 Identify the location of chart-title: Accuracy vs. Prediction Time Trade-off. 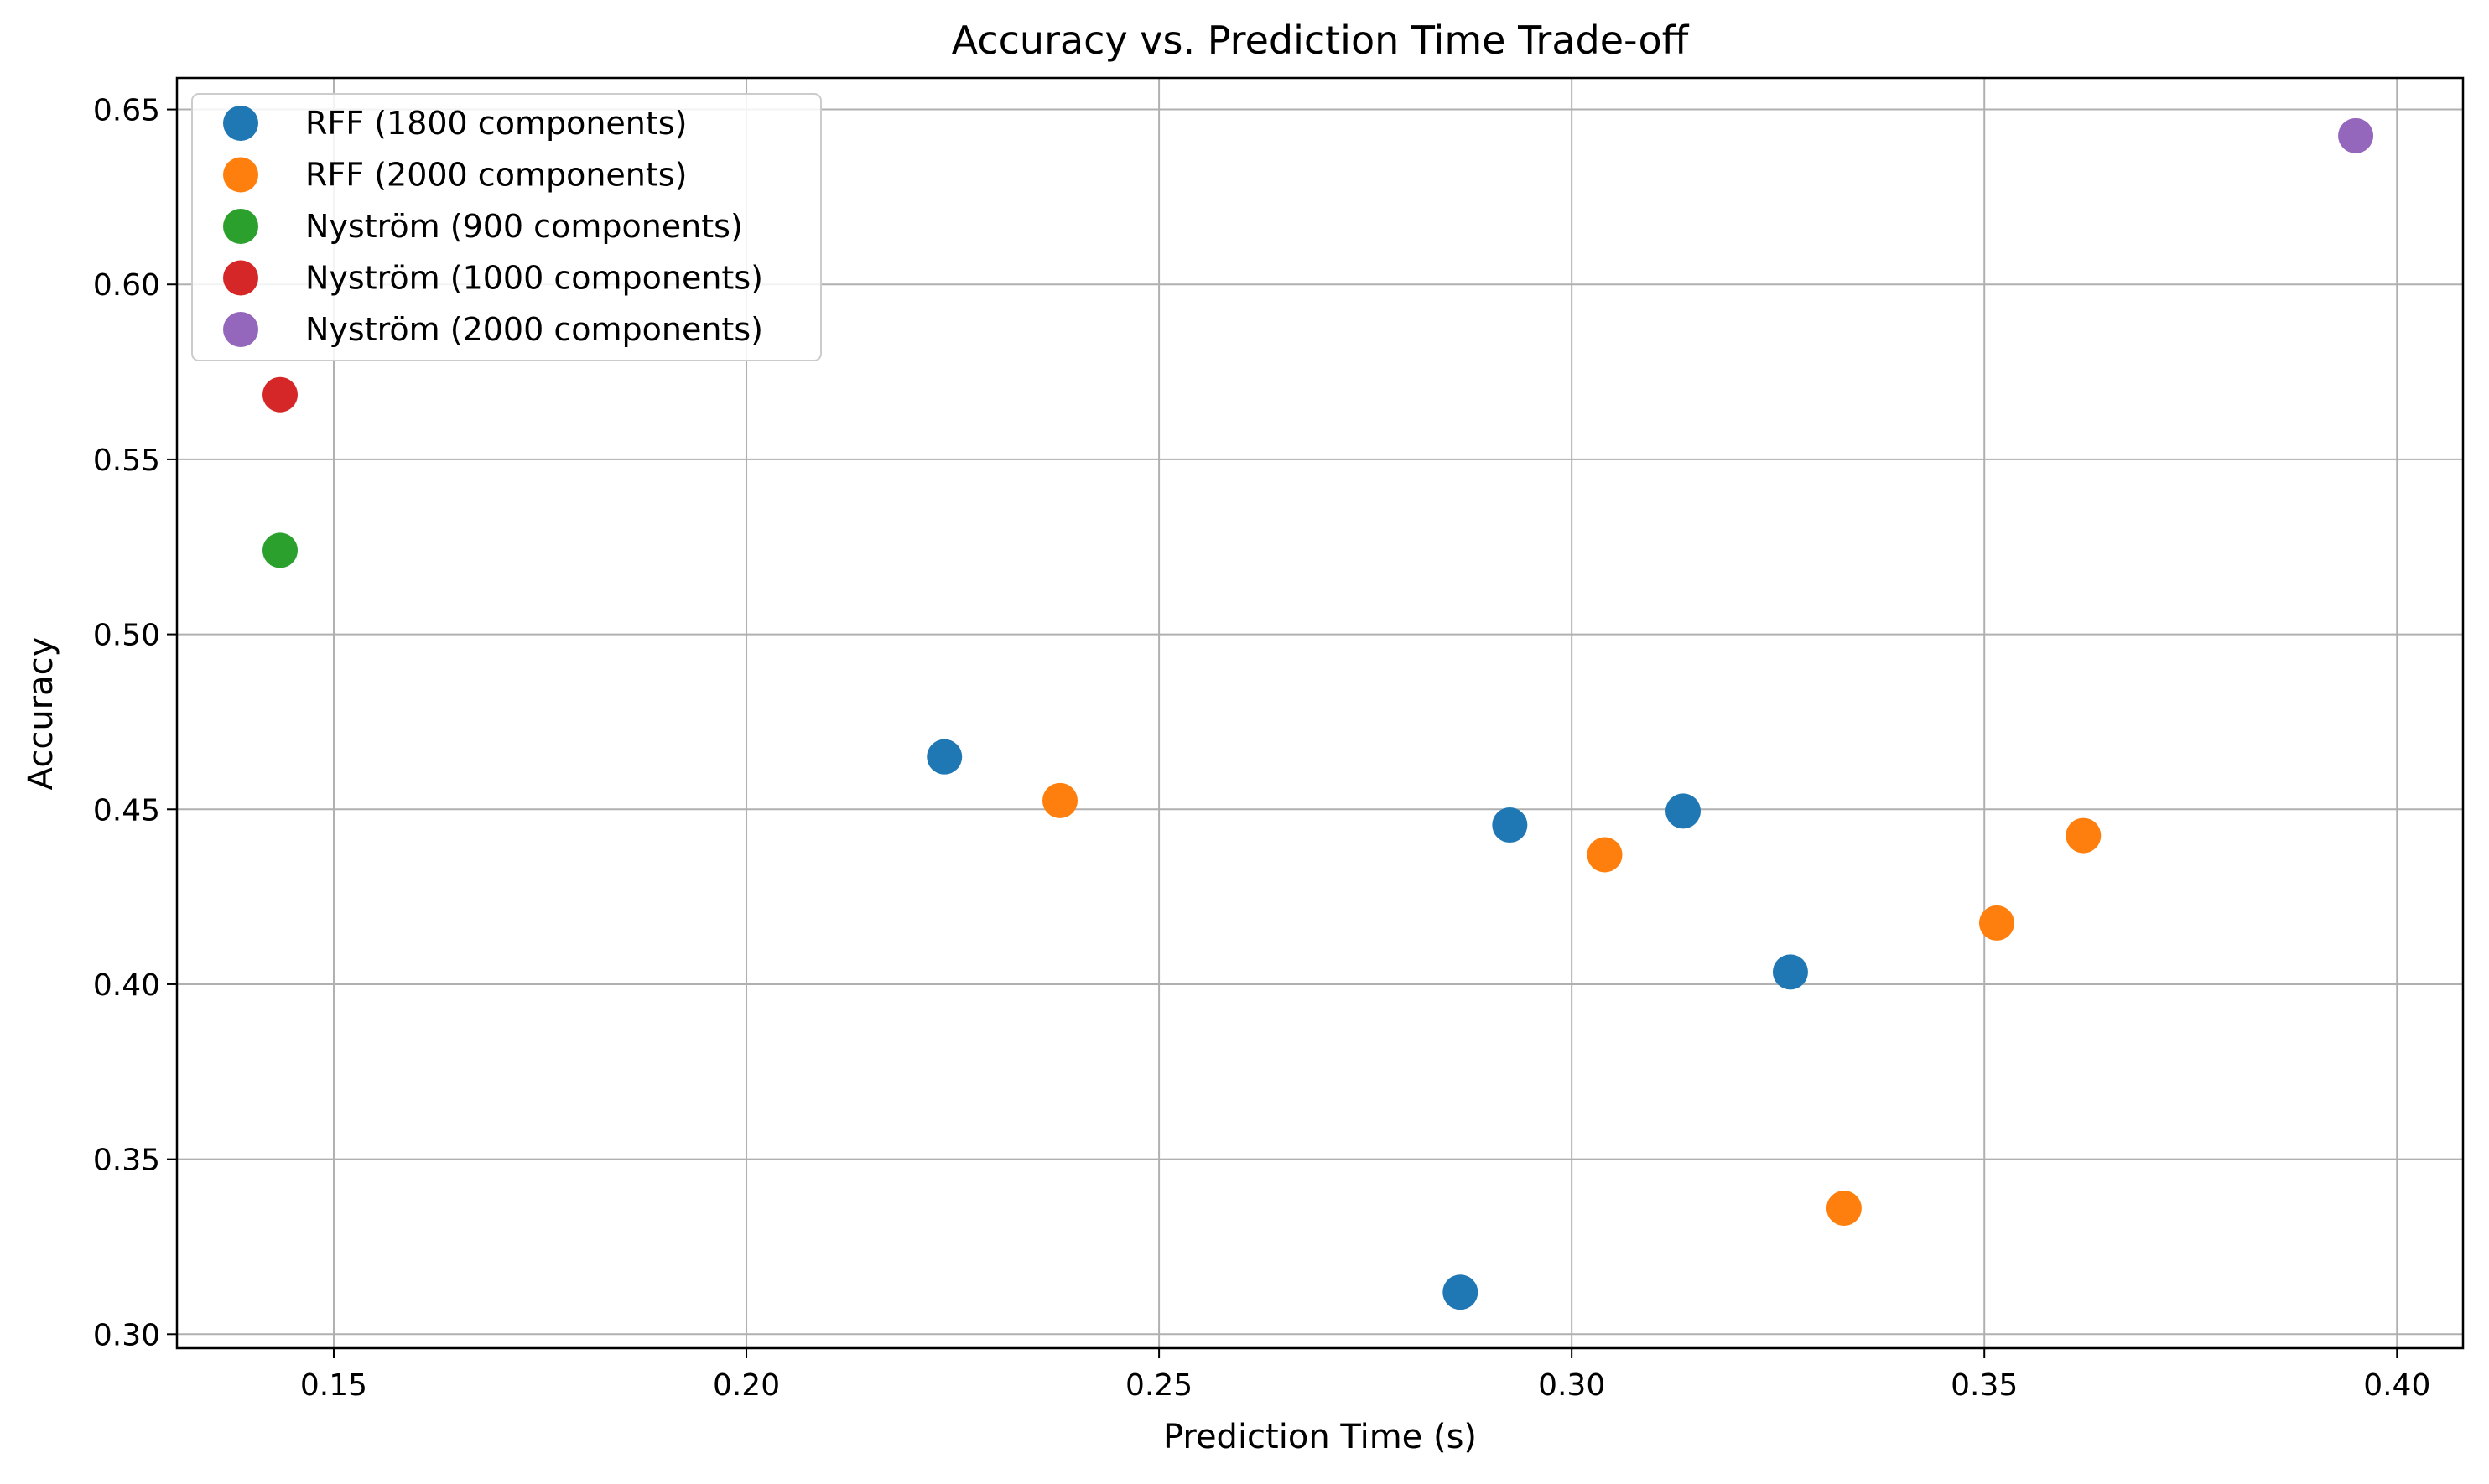
(1321, 40).